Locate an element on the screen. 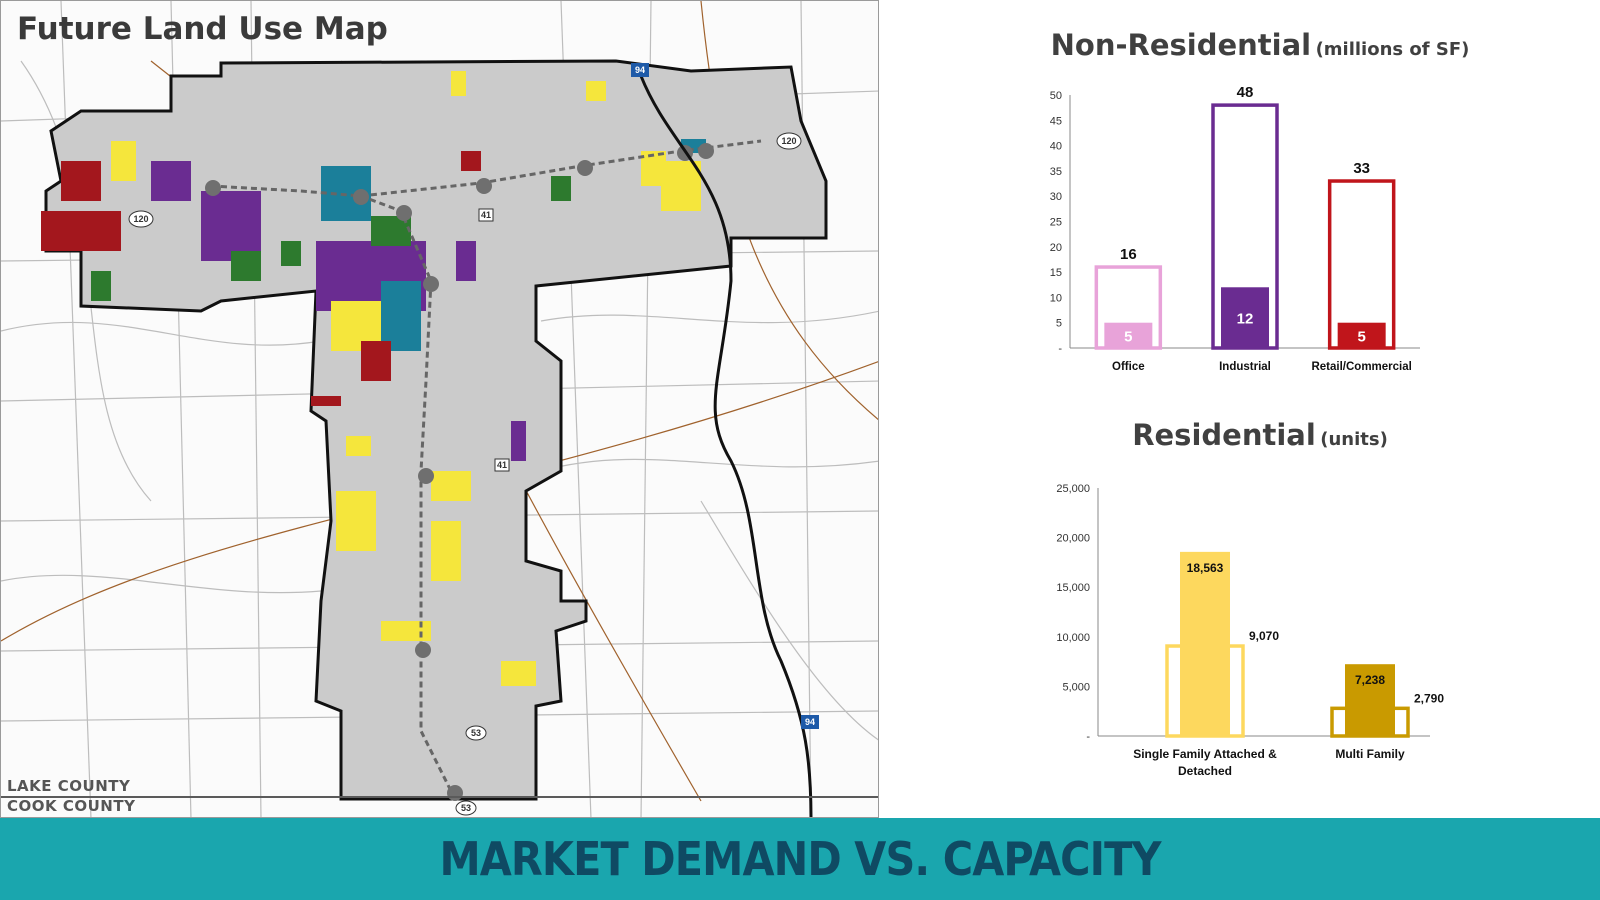 The image size is (1600, 900). y-tick-label: 15,000 is located at coordinates (1073, 588).